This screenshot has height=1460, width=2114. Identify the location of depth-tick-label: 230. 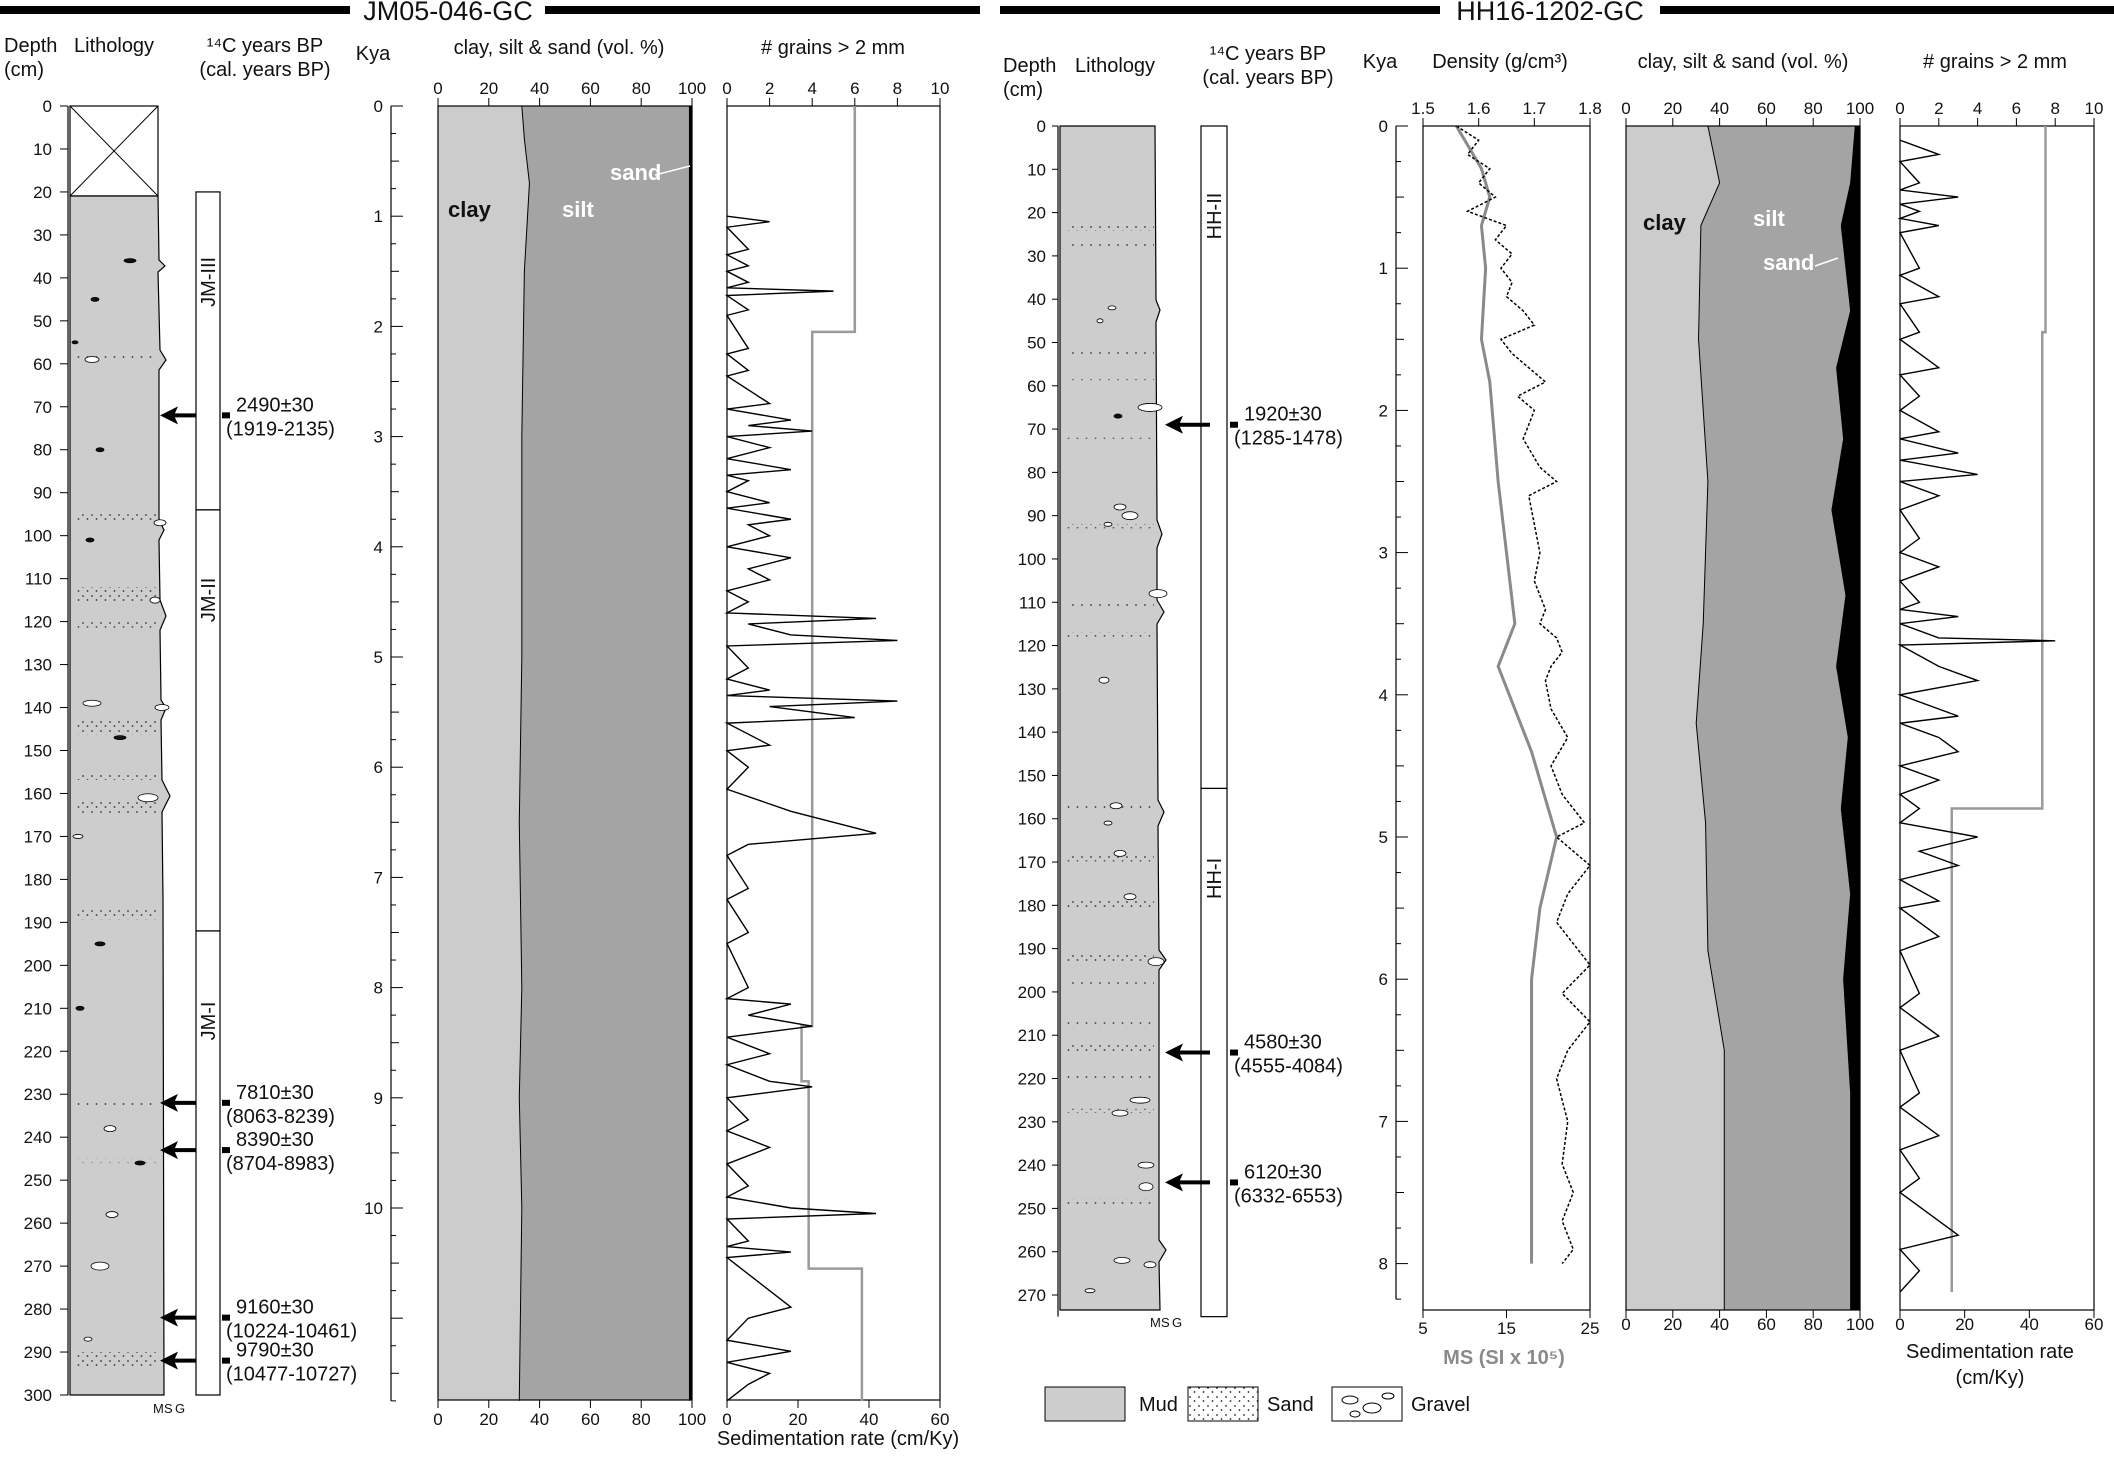
(1032, 1122).